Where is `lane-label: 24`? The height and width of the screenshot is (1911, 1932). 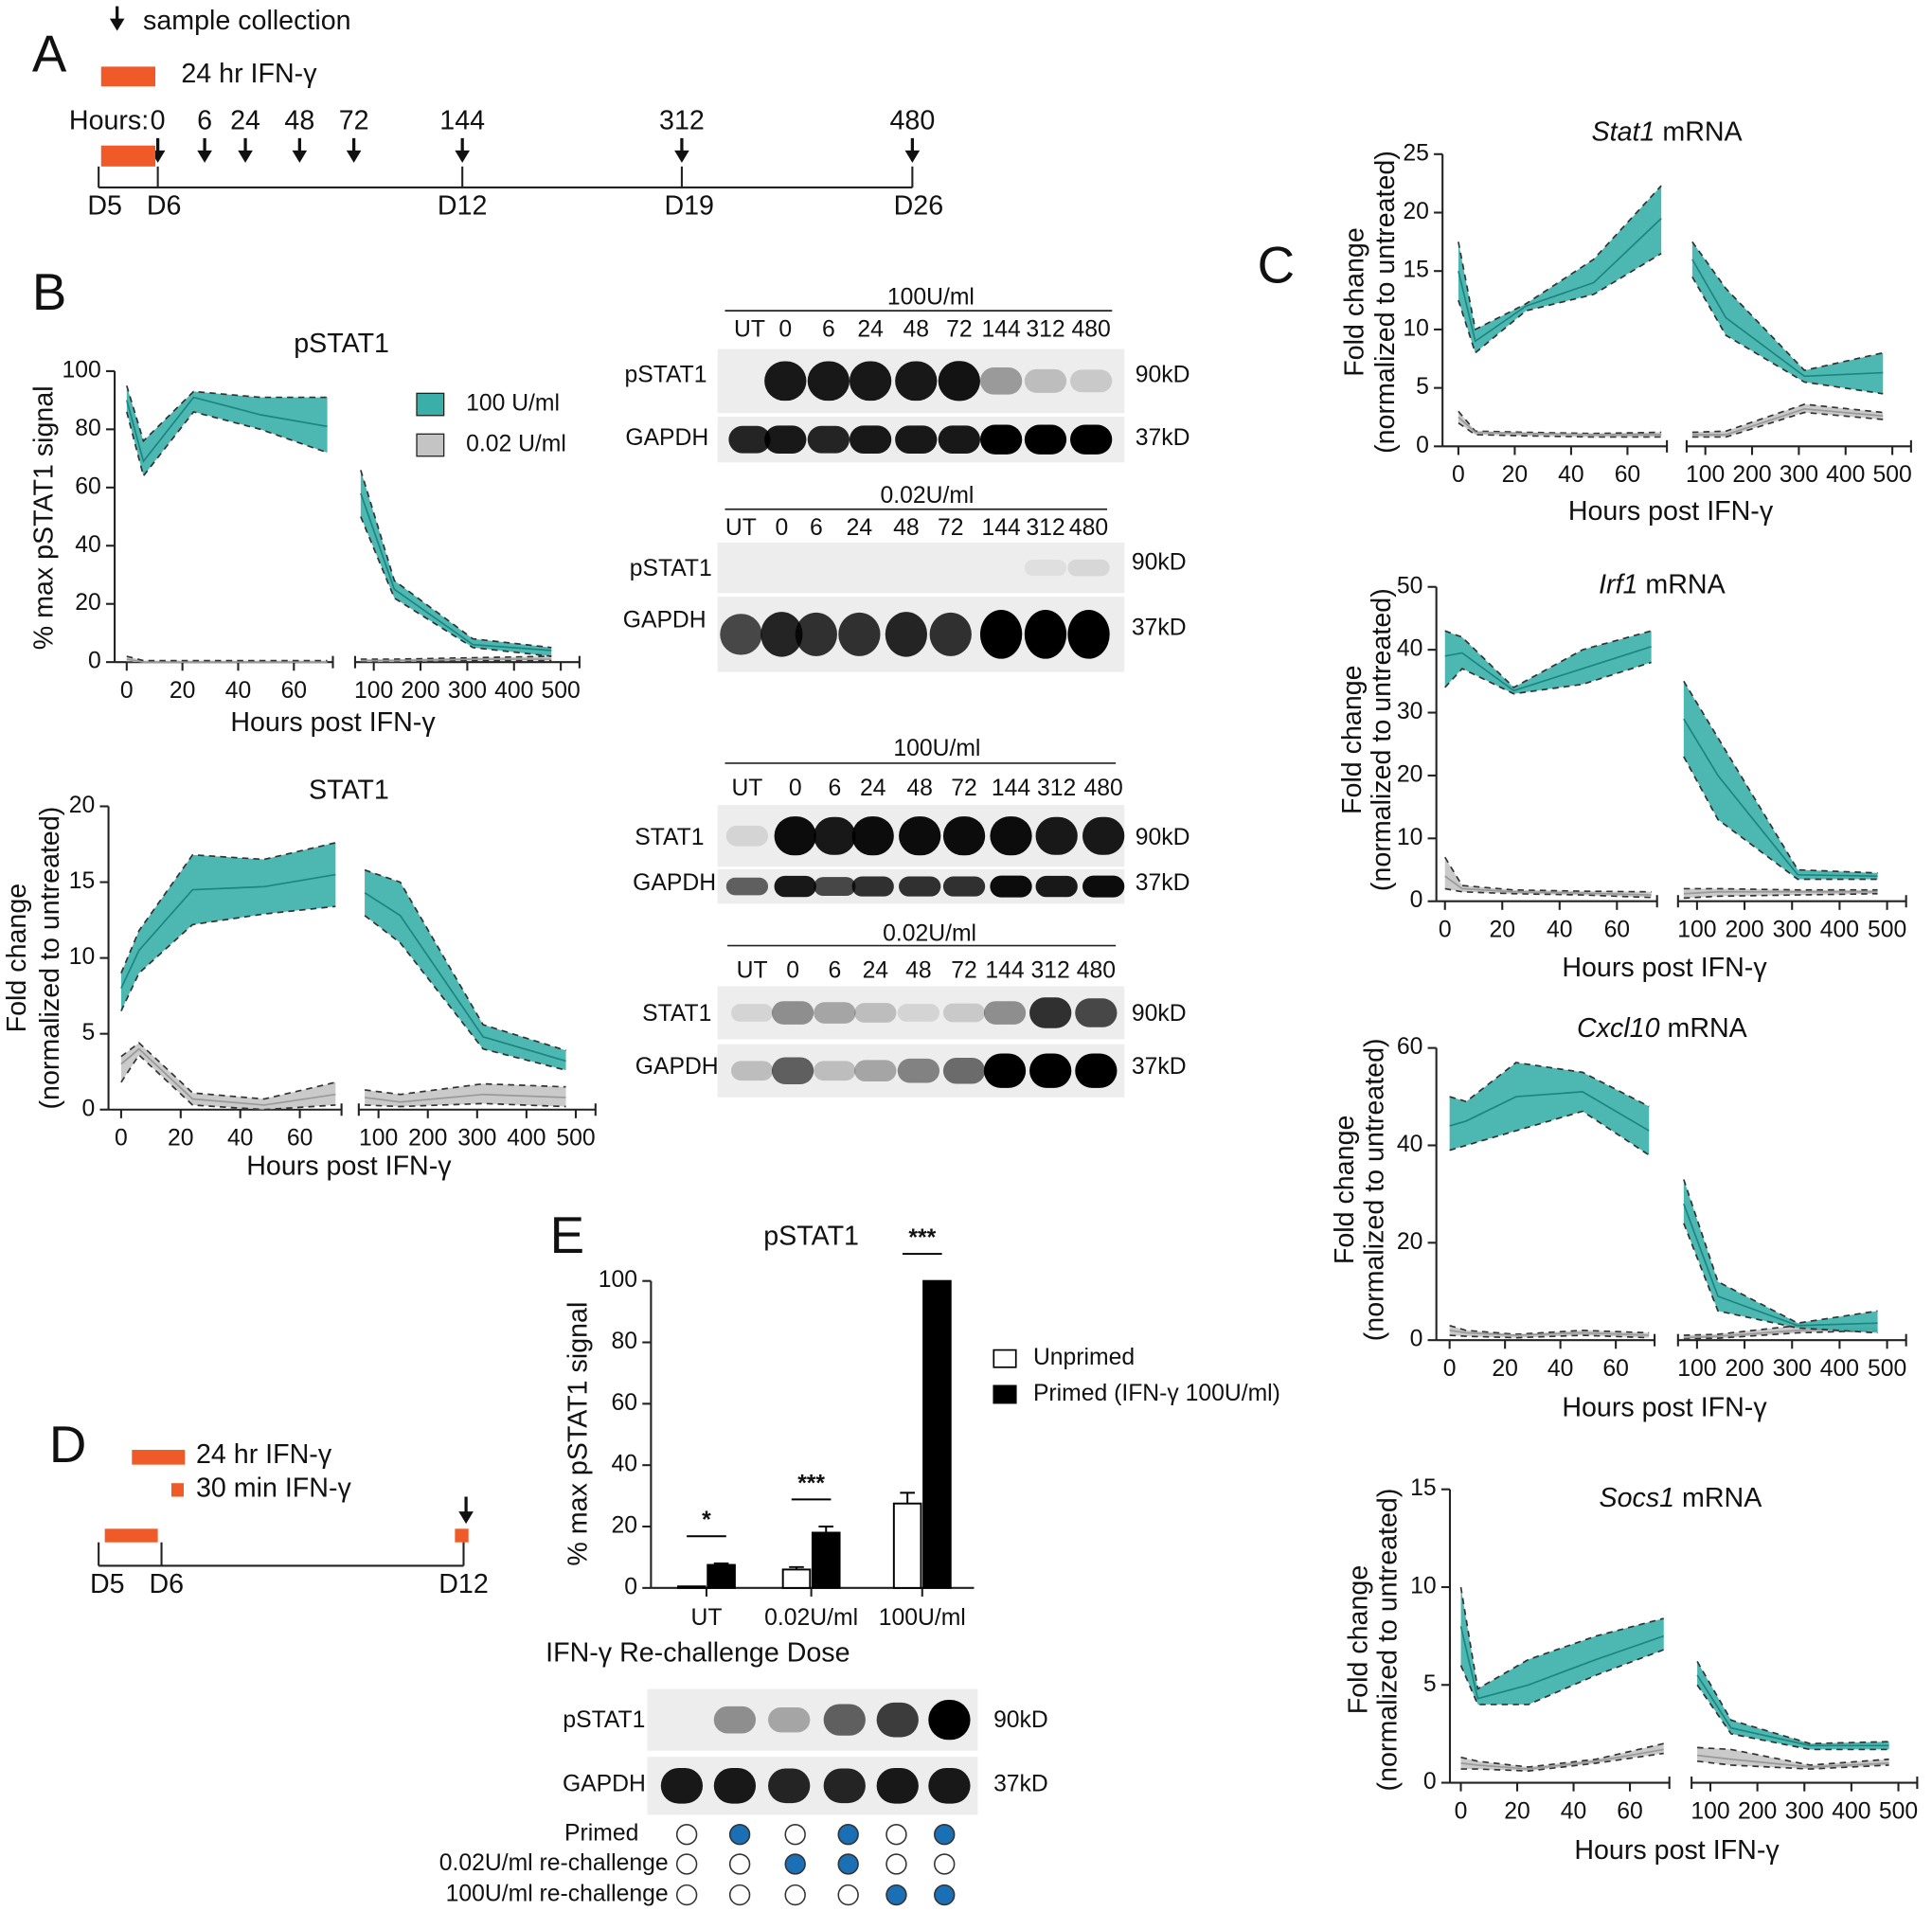
lane-label: 24 is located at coordinates (860, 528).